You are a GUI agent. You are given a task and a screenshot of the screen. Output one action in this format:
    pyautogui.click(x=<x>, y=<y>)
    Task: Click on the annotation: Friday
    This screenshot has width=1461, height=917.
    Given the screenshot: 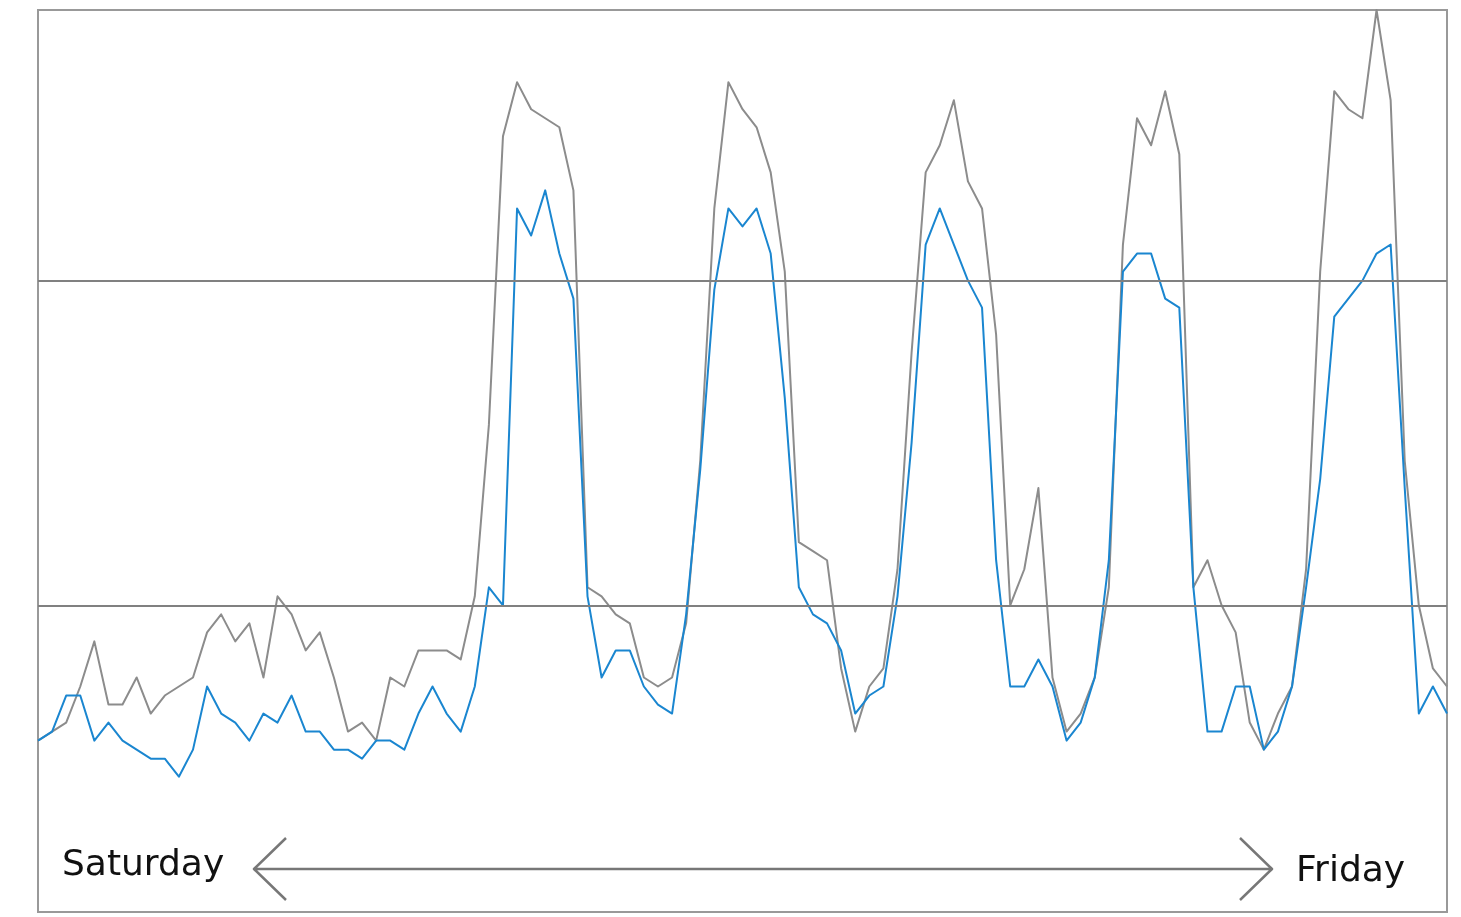 What is the action you would take?
    pyautogui.click(x=1351, y=868)
    